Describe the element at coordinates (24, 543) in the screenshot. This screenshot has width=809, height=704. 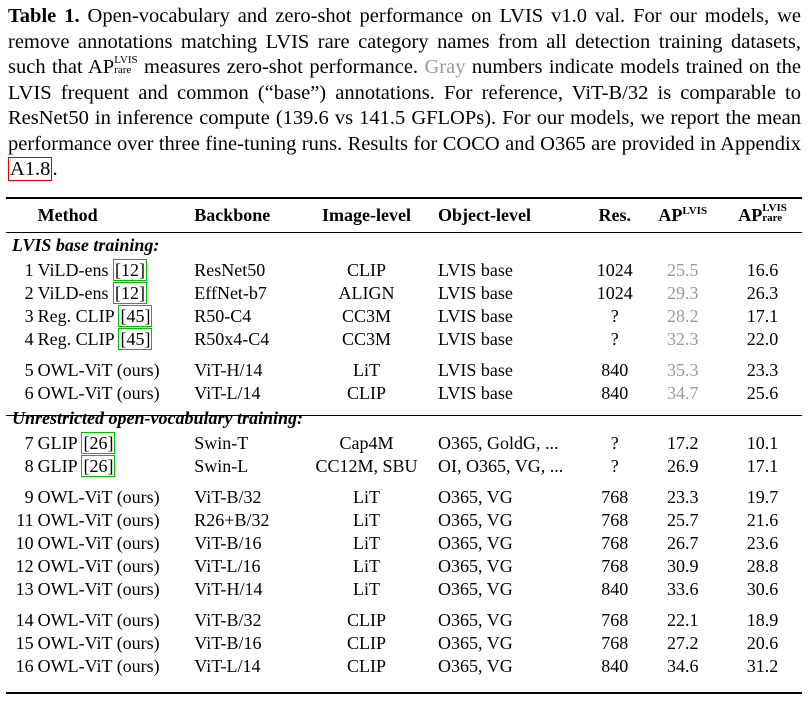
I see `row-index: 10` at that location.